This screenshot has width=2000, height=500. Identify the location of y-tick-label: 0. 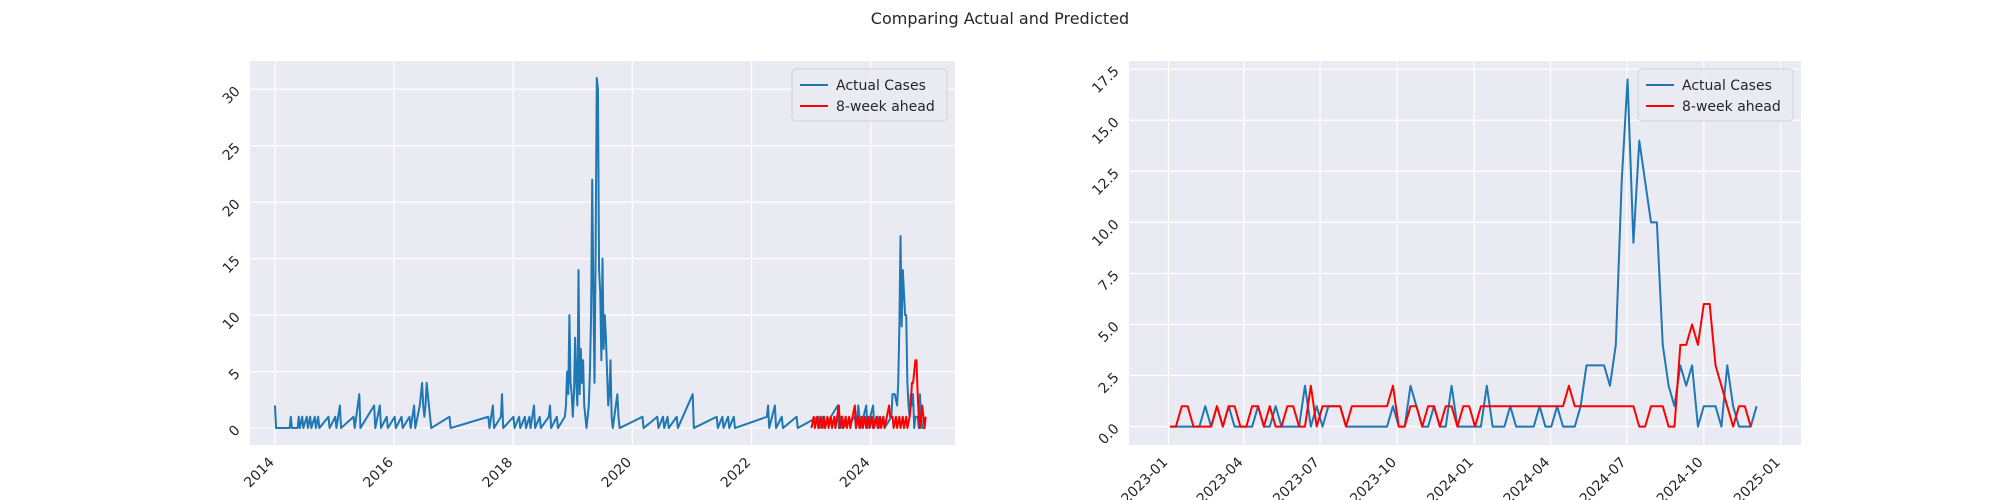
(235, 431).